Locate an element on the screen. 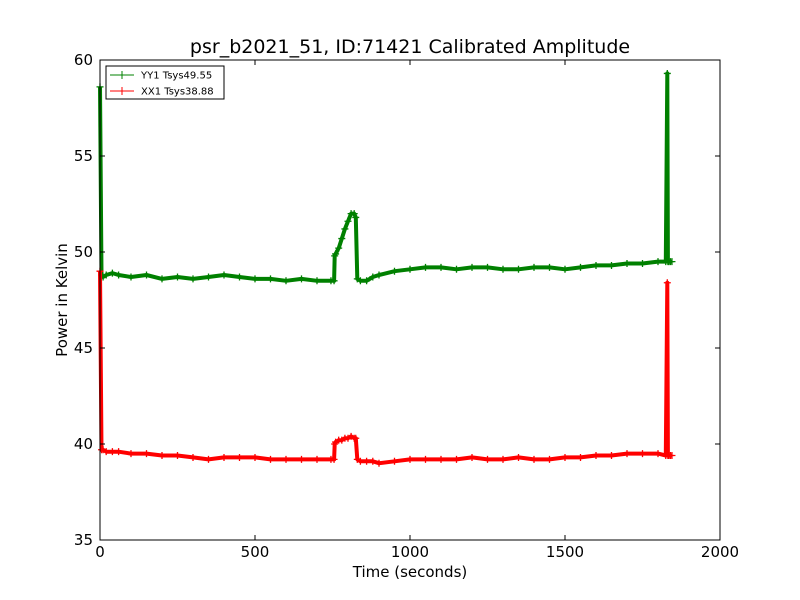 The image size is (800, 600). y-tick-label: 40 is located at coordinates (83, 444).